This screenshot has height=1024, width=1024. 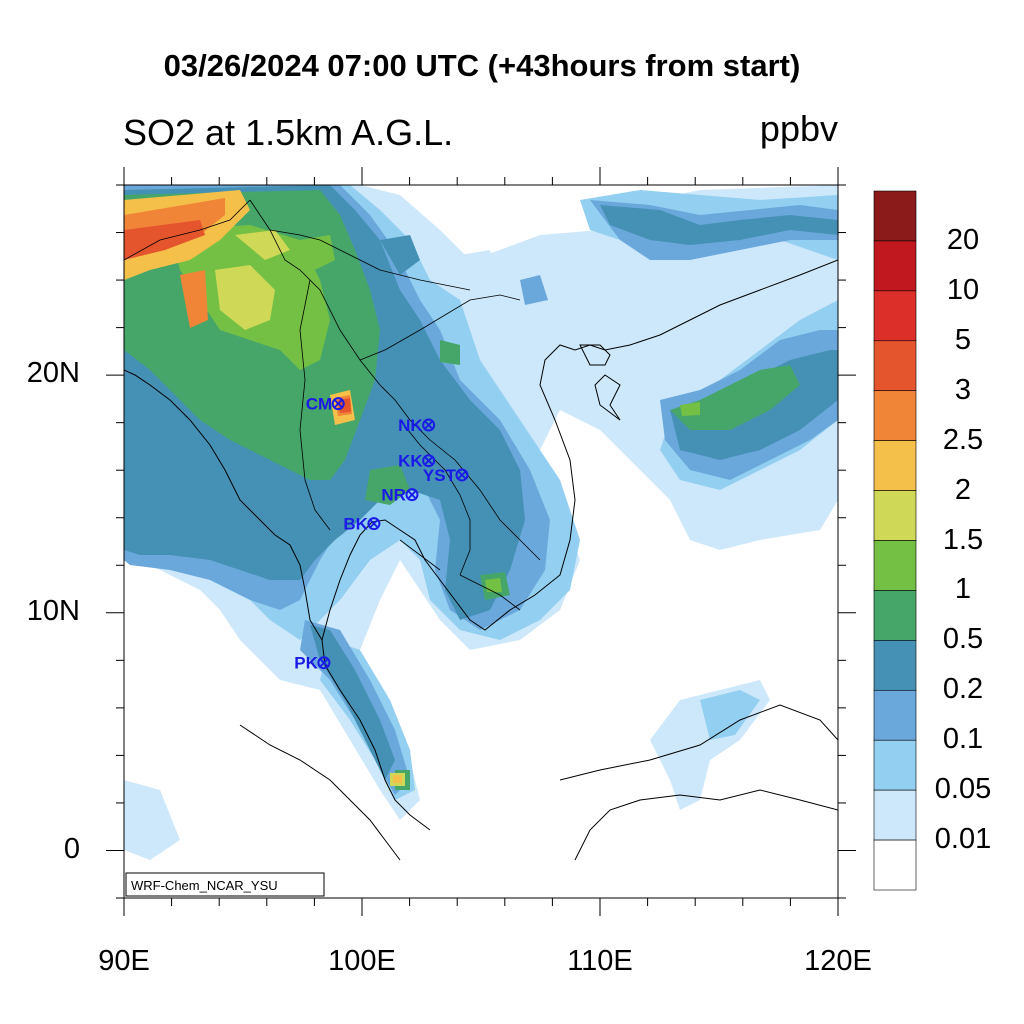 I want to click on station-label: CM, so click(x=319, y=404).